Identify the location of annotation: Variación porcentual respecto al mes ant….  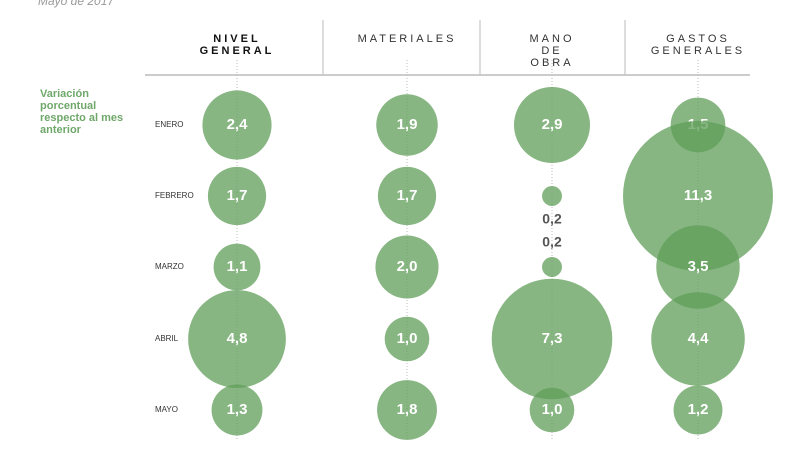
(82, 112).